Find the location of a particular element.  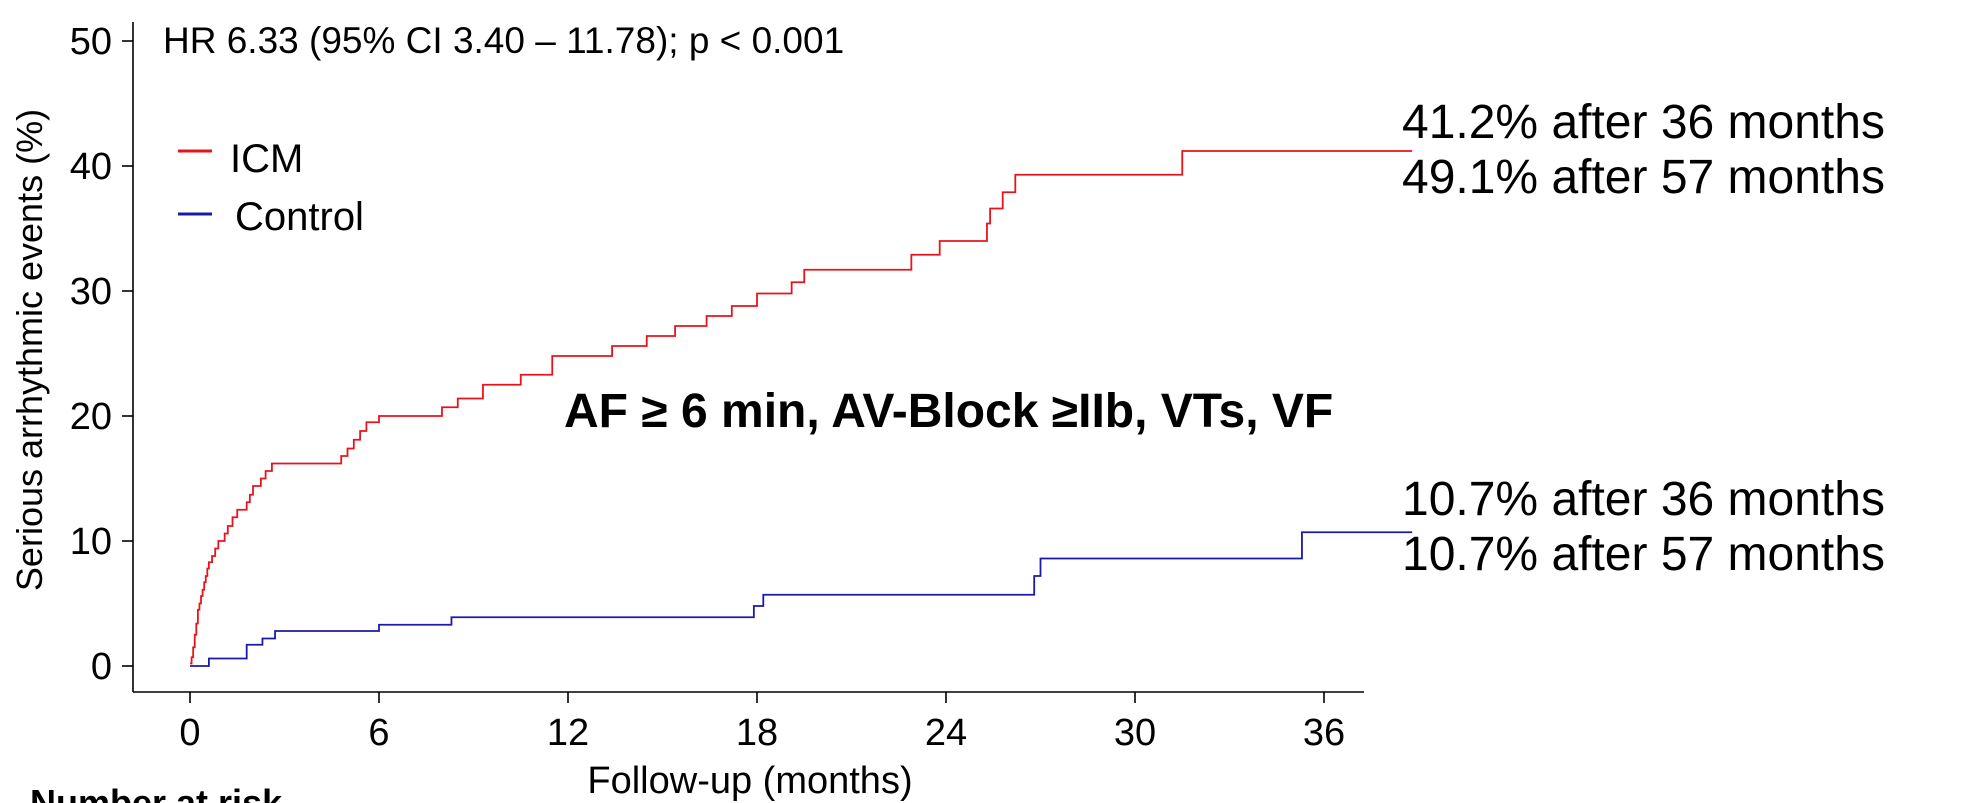

y-tick-label-30: 30 is located at coordinates (91, 292).